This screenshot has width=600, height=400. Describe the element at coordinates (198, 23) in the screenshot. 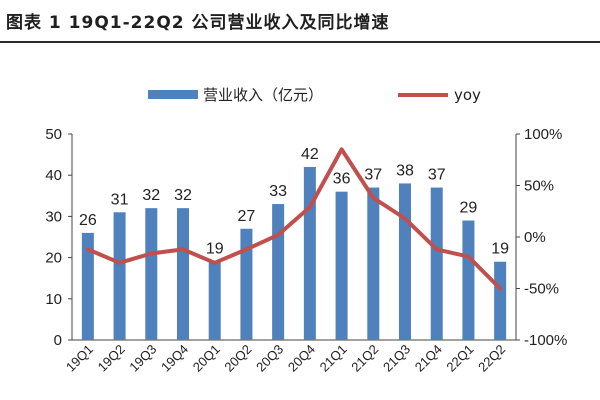

I see `chart-title: 图表 1 19Q1-22Q2 公司营业收入及同比增速` at that location.